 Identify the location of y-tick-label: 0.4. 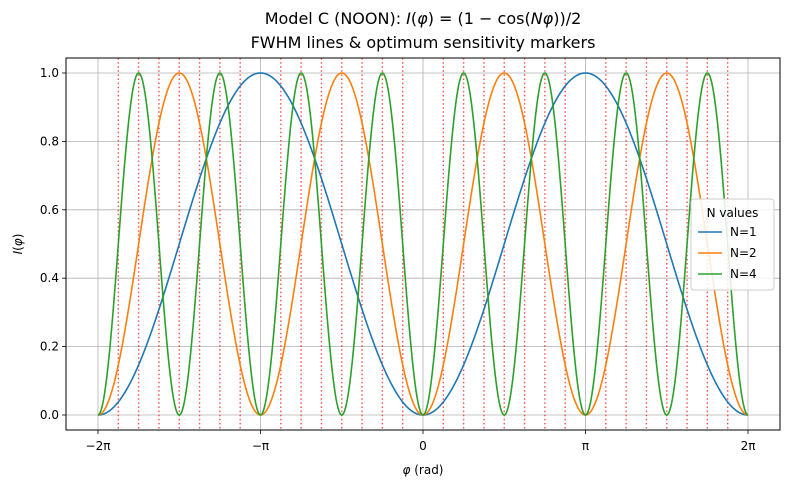
(49, 278).